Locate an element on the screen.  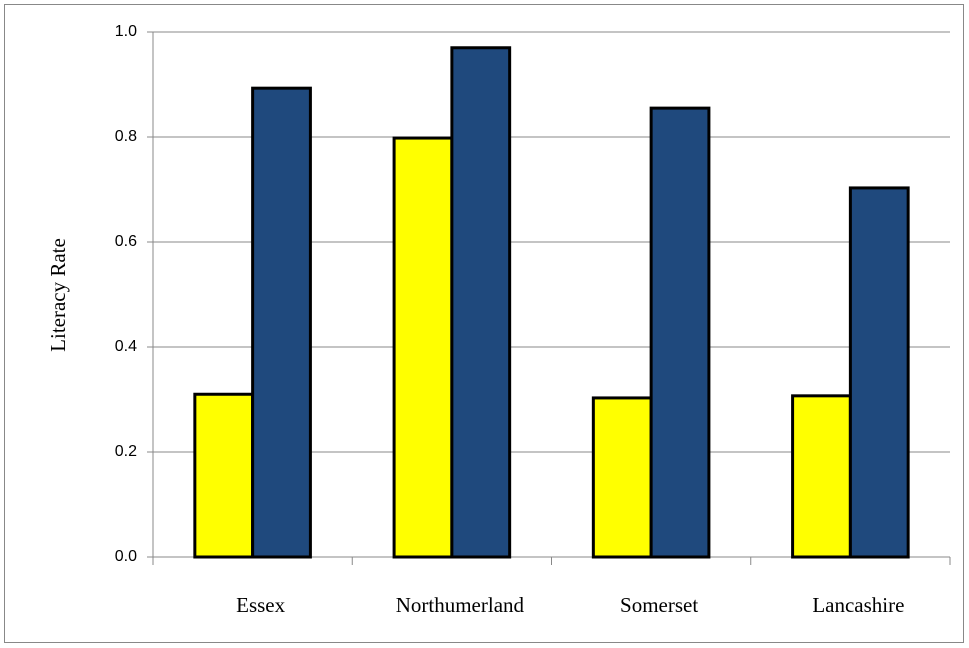
y-tick-label: 1.0 is located at coordinates (126, 31).